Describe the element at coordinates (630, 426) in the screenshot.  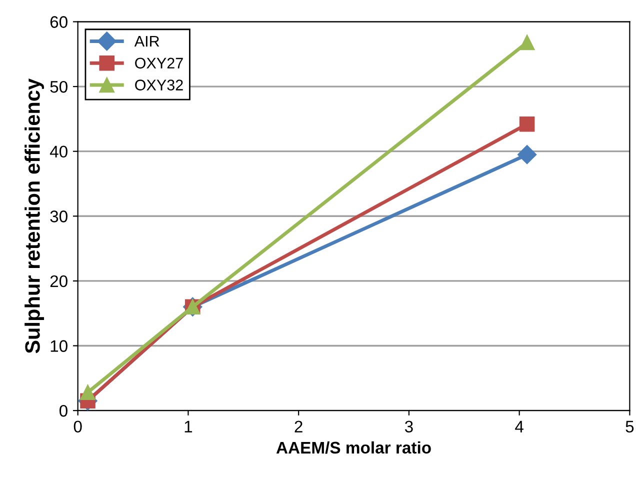
I see `x-tick-label: 5` at that location.